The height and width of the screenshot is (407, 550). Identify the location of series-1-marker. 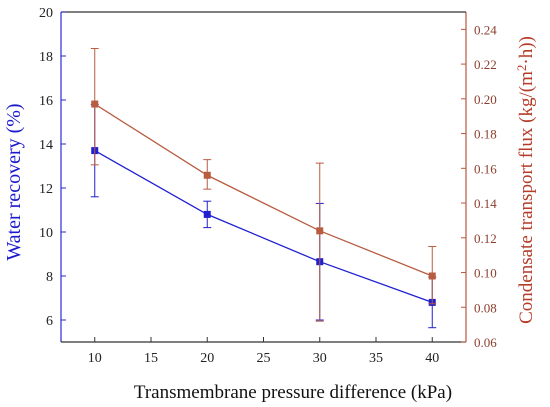
(207, 214).